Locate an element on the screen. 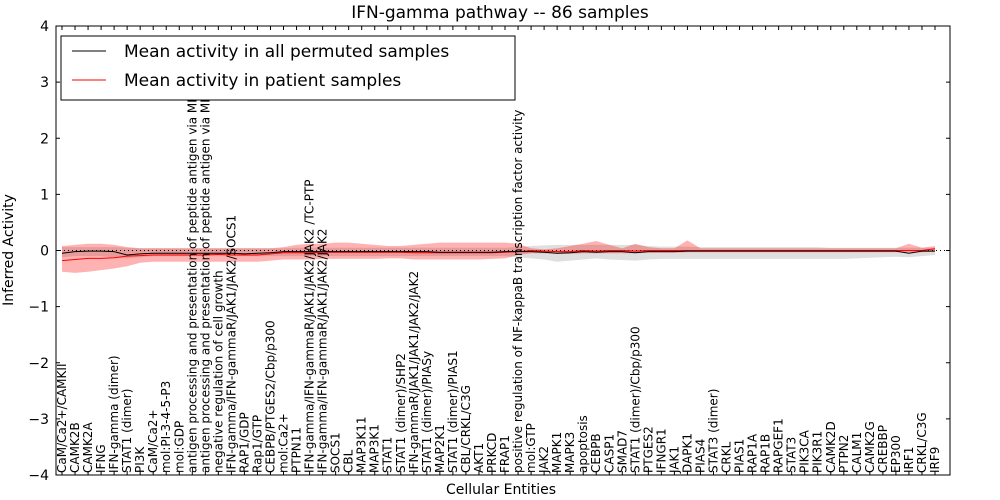 The image size is (1000, 500). category-label: STAT1 (dimer)/SHP2 is located at coordinates (401, 413).